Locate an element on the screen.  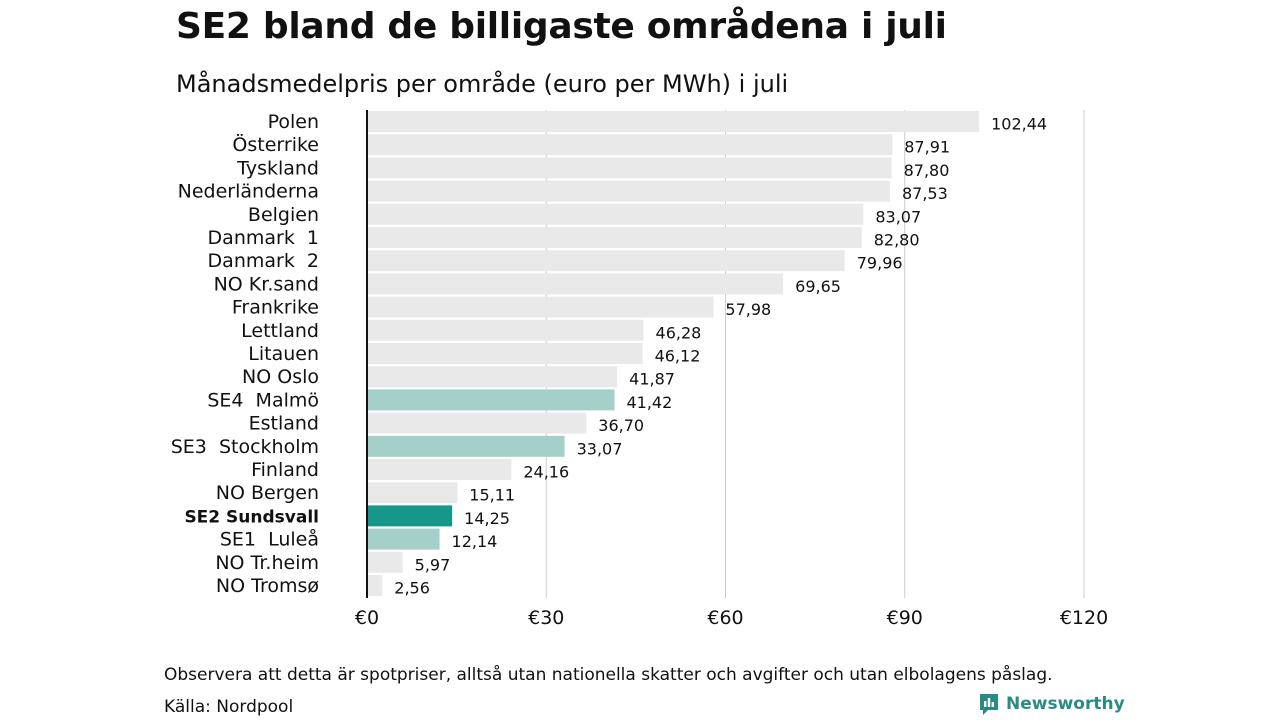
category-label: SE1 Luleå is located at coordinates (269, 539).